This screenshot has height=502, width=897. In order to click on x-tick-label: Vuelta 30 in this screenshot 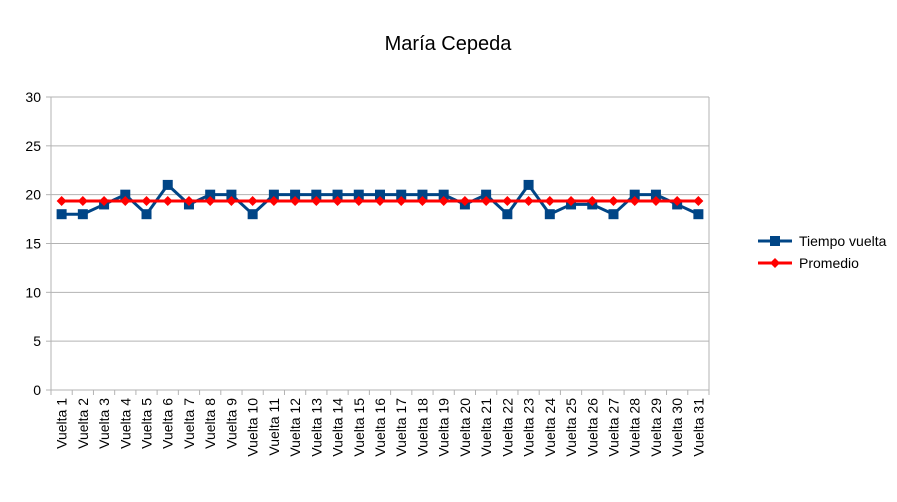, I will do `click(677, 427)`.